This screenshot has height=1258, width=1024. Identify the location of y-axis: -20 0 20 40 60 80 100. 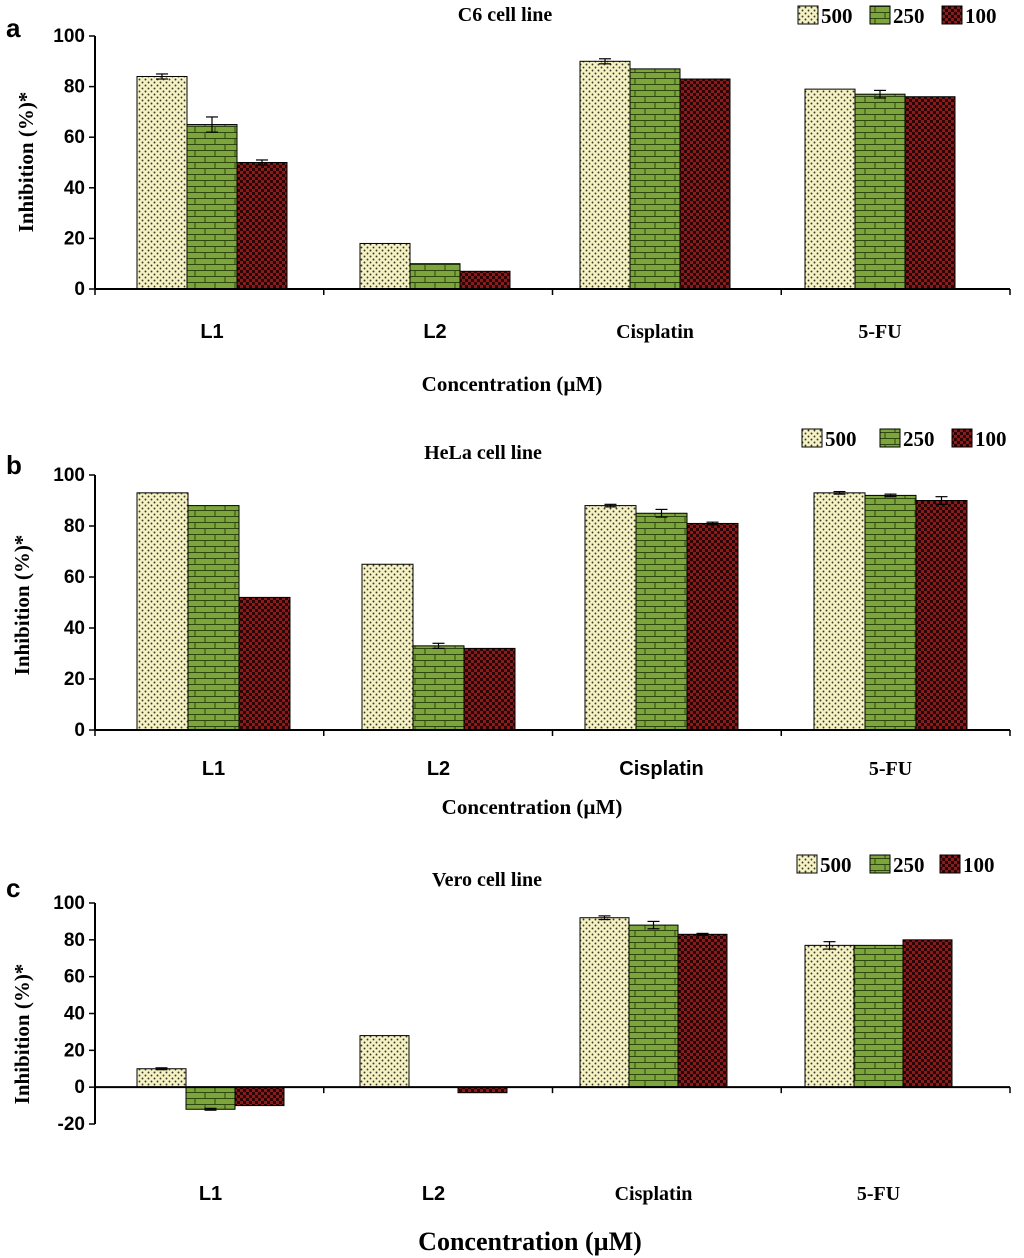
(74, 1014).